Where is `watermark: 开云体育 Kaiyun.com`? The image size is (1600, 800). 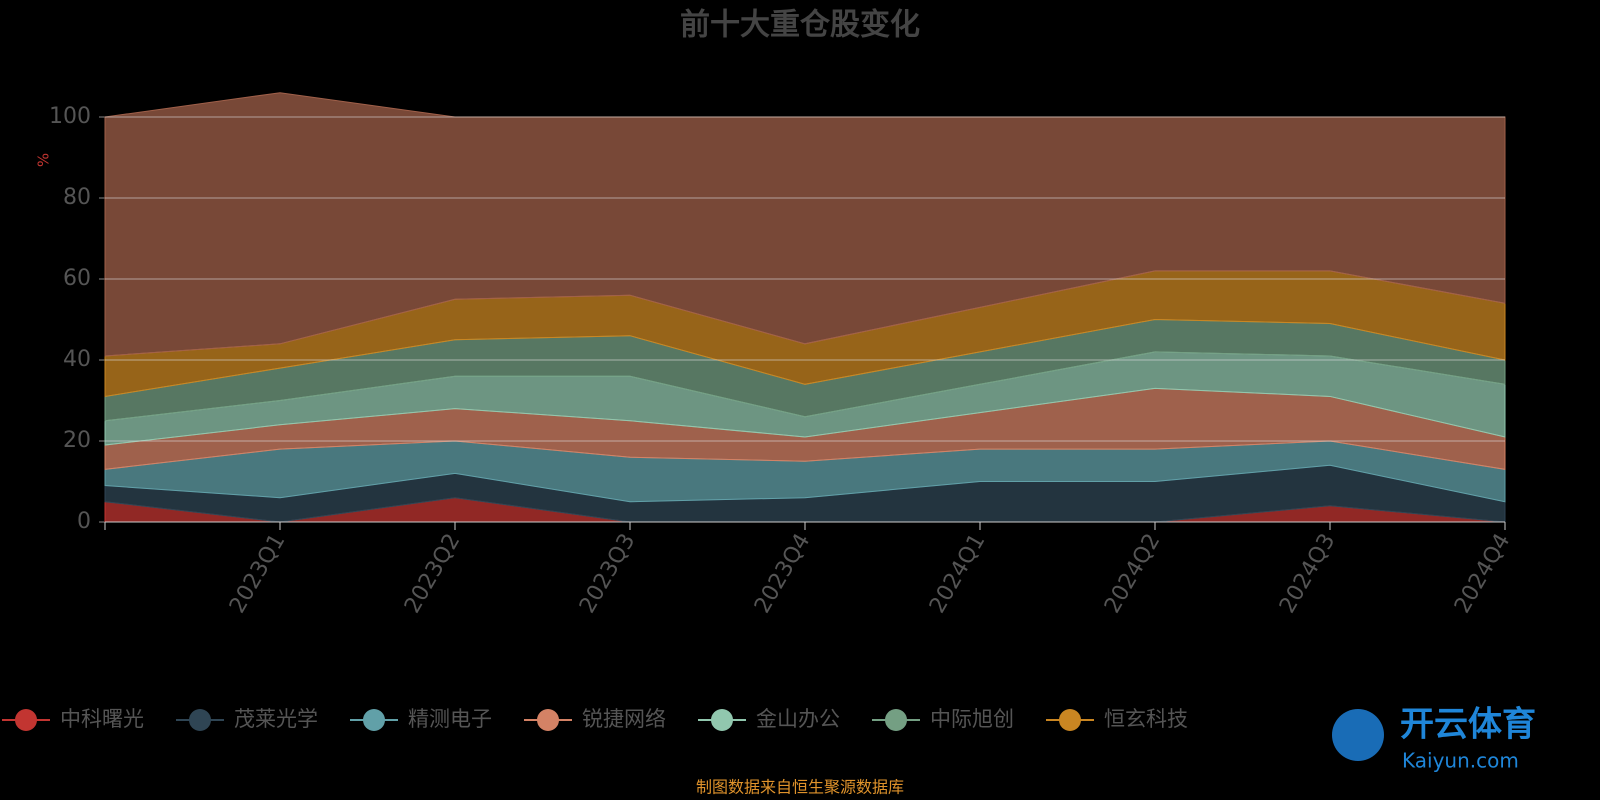
watermark: 开云体育 Kaiyun.com is located at coordinates (1434, 739).